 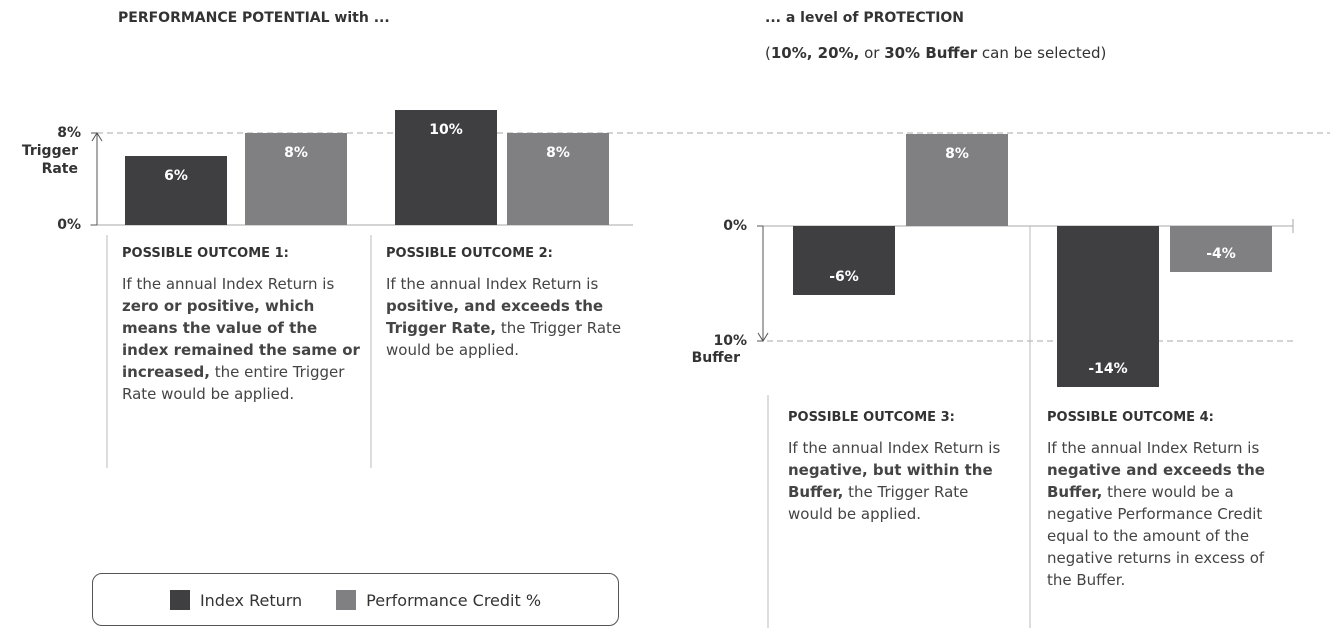 I want to click on legend-item: Index Return, so click(x=236, y=599).